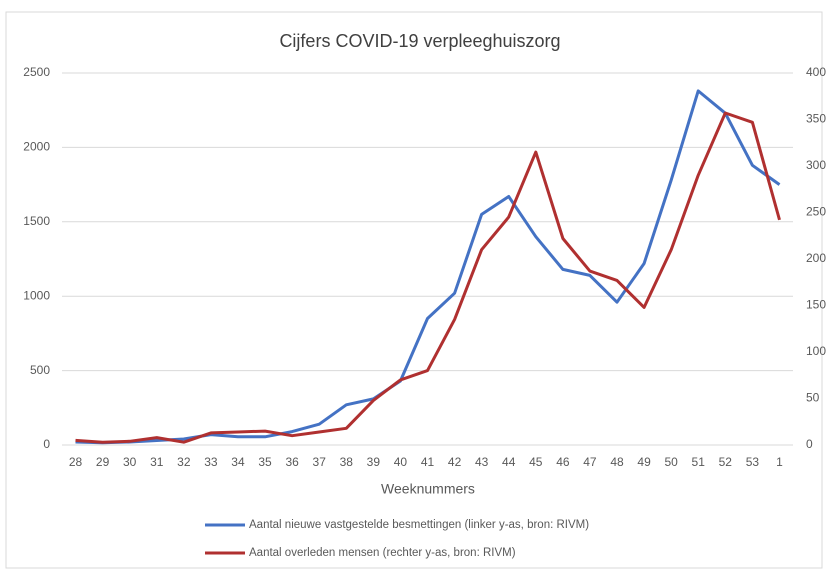 The image size is (829, 572). What do you see at coordinates (536, 462) in the screenshot?
I see `x-tick-label: 45` at bounding box center [536, 462].